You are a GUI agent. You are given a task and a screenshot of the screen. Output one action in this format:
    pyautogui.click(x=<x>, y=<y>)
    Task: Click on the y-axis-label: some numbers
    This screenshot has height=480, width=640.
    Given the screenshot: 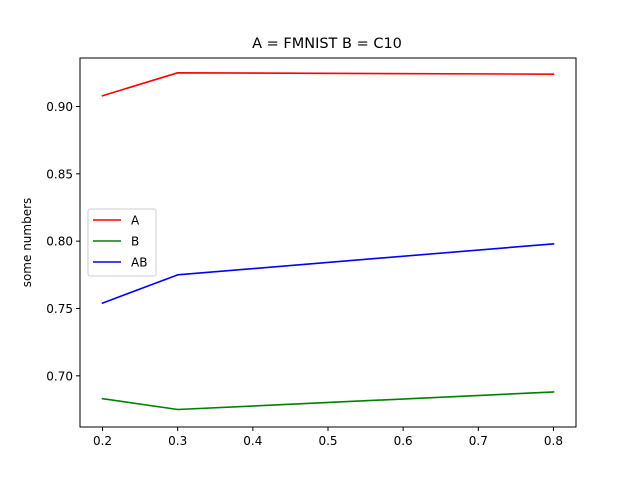 What is the action you would take?
    pyautogui.click(x=27, y=243)
    